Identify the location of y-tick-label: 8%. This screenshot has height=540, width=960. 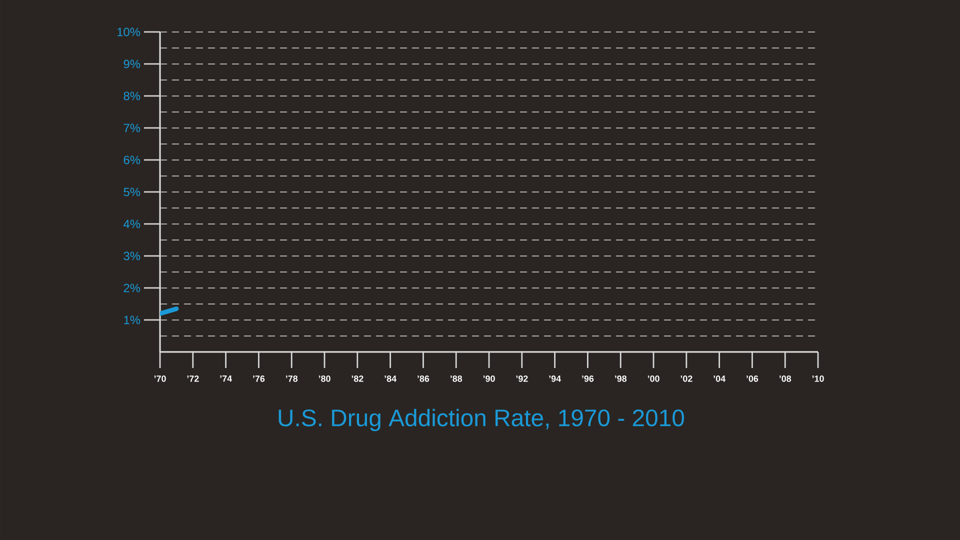
(132, 96).